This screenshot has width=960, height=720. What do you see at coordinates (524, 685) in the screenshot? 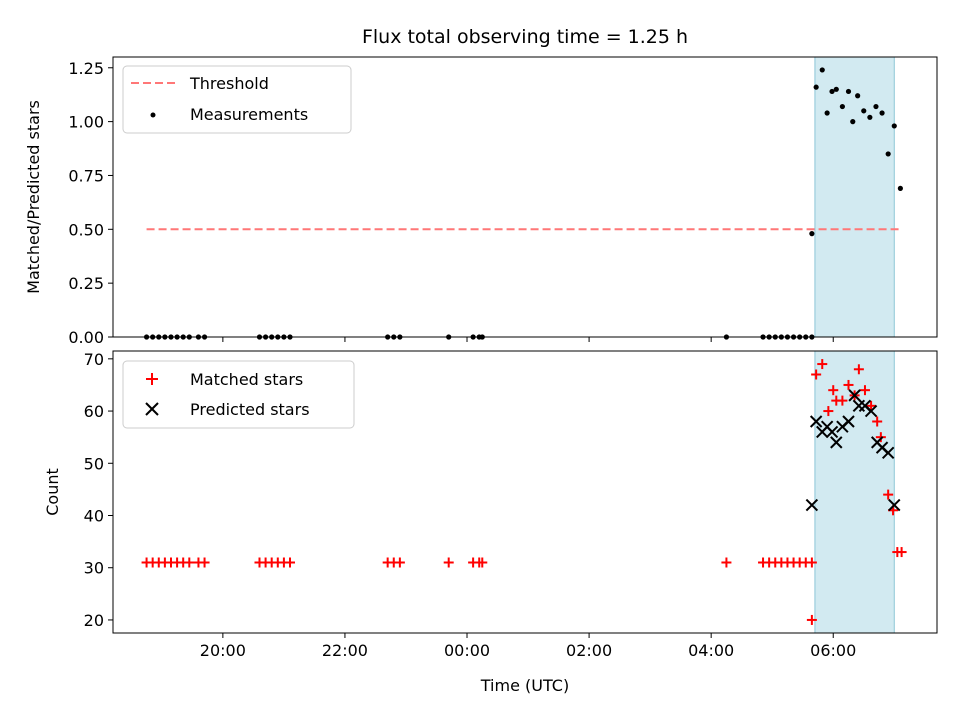
I see `x-axis-label: Time (UTC)` at bounding box center [524, 685].